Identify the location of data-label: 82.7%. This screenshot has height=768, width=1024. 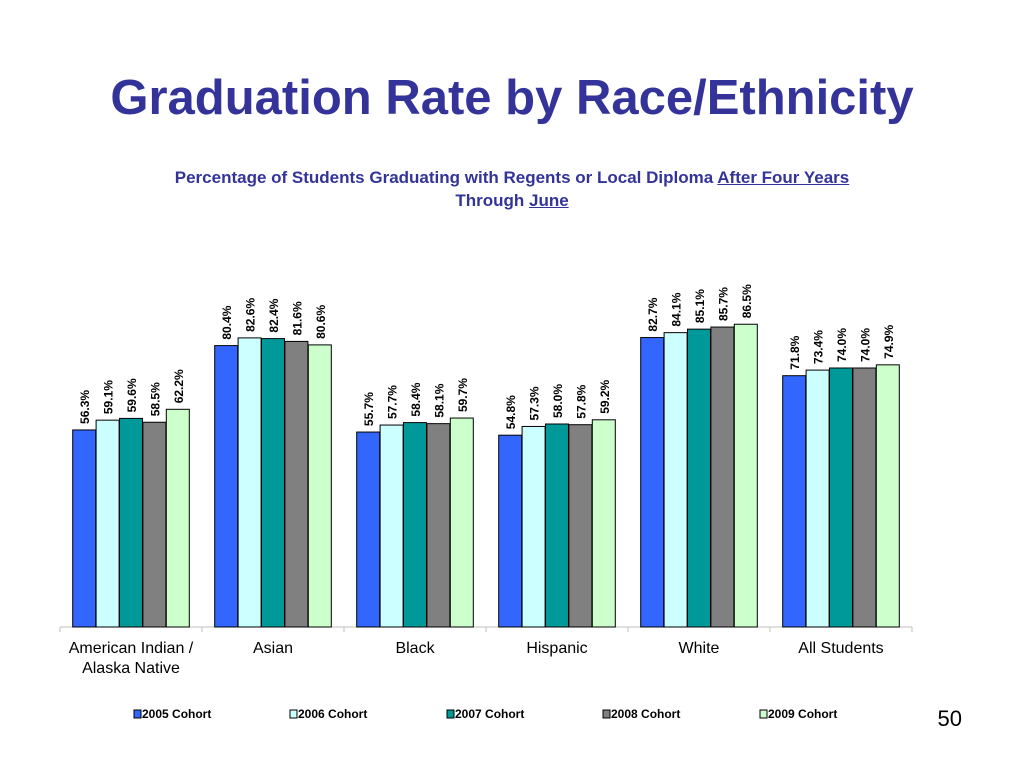
(653, 314).